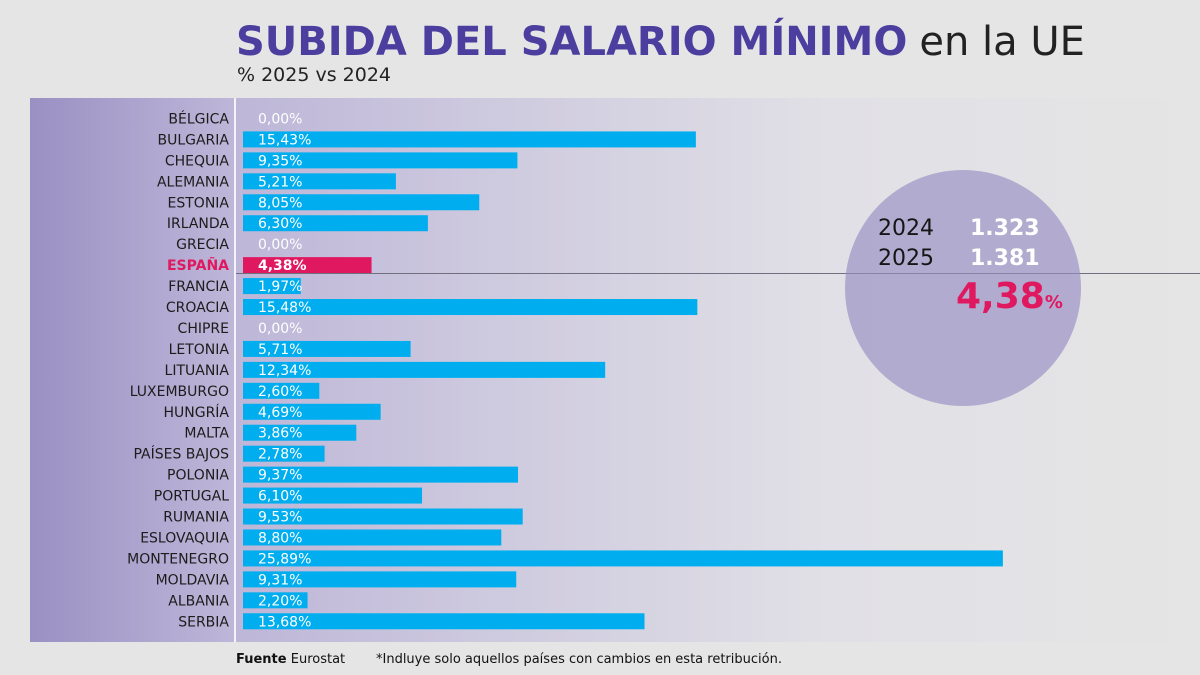  What do you see at coordinates (318, 659) in the screenshot?
I see `footer-source-name: Eurostat` at bounding box center [318, 659].